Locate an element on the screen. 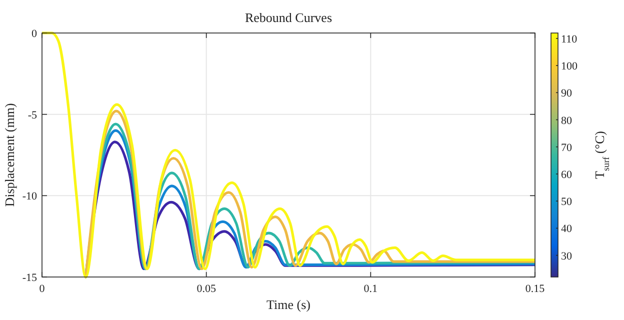  y-tick-label: -10 is located at coordinates (30, 196).